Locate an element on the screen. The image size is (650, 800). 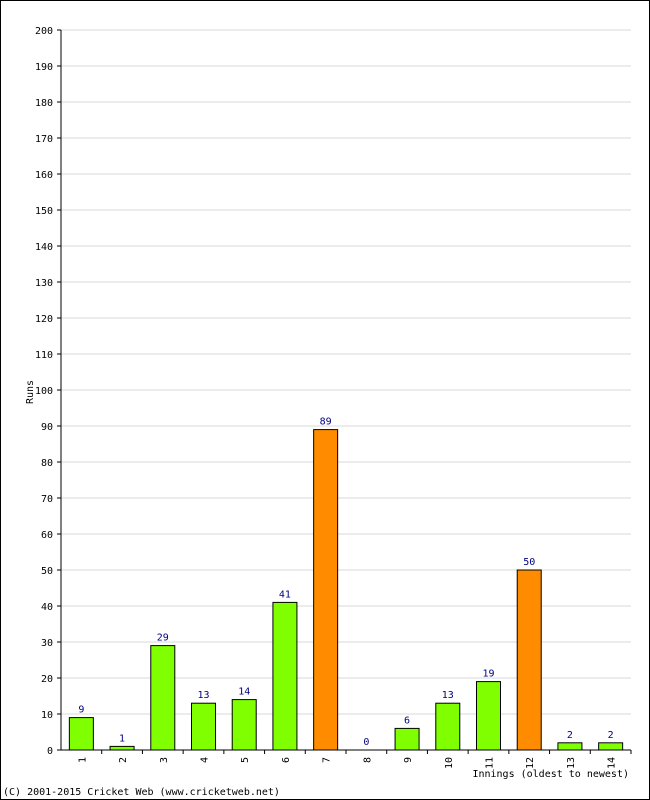
y-tick-label: 110 is located at coordinates (44, 355).